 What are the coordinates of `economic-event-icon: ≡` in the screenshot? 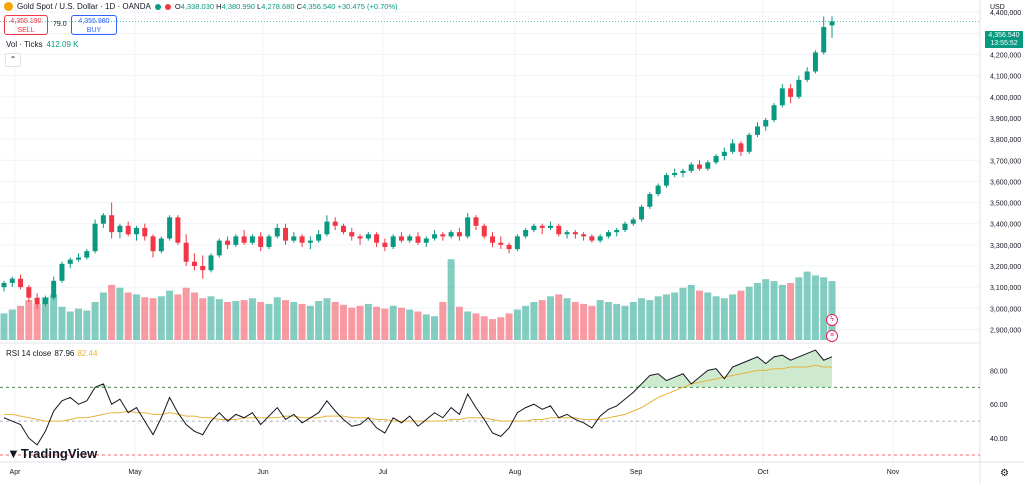 It's located at (832, 336).